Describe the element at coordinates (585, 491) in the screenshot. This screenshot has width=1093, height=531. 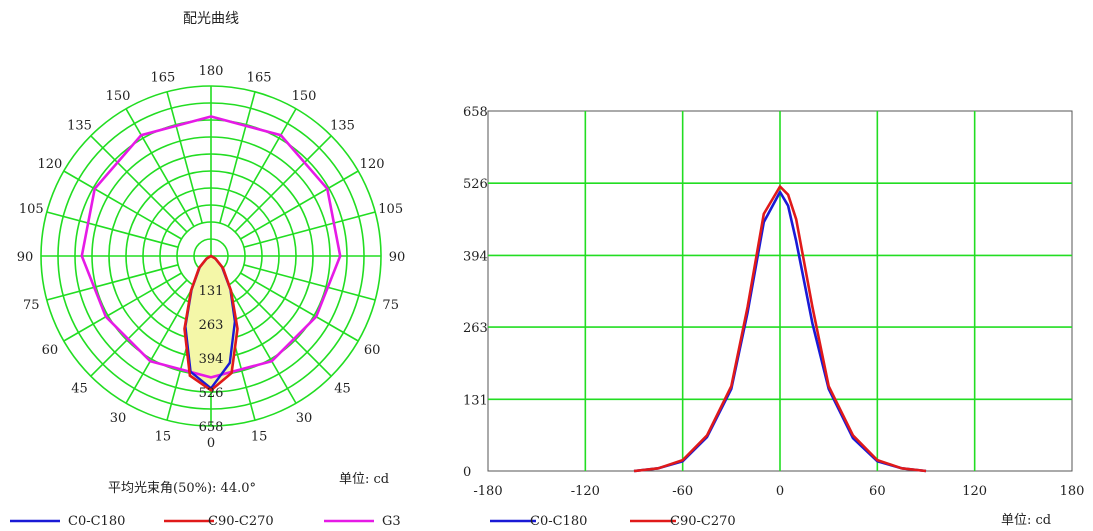
I see `x-tick-label: -120` at that location.